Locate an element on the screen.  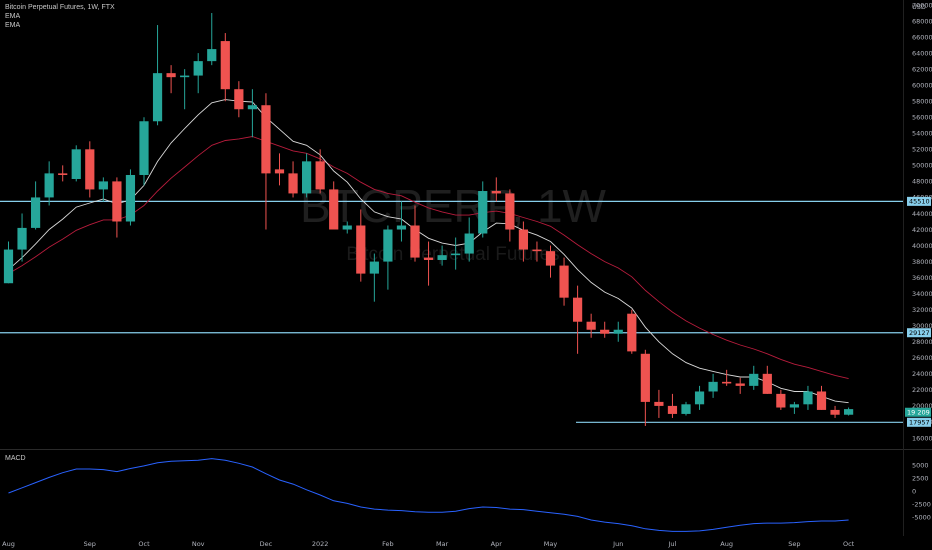
last-price-tag is located at coordinates (918, 412).